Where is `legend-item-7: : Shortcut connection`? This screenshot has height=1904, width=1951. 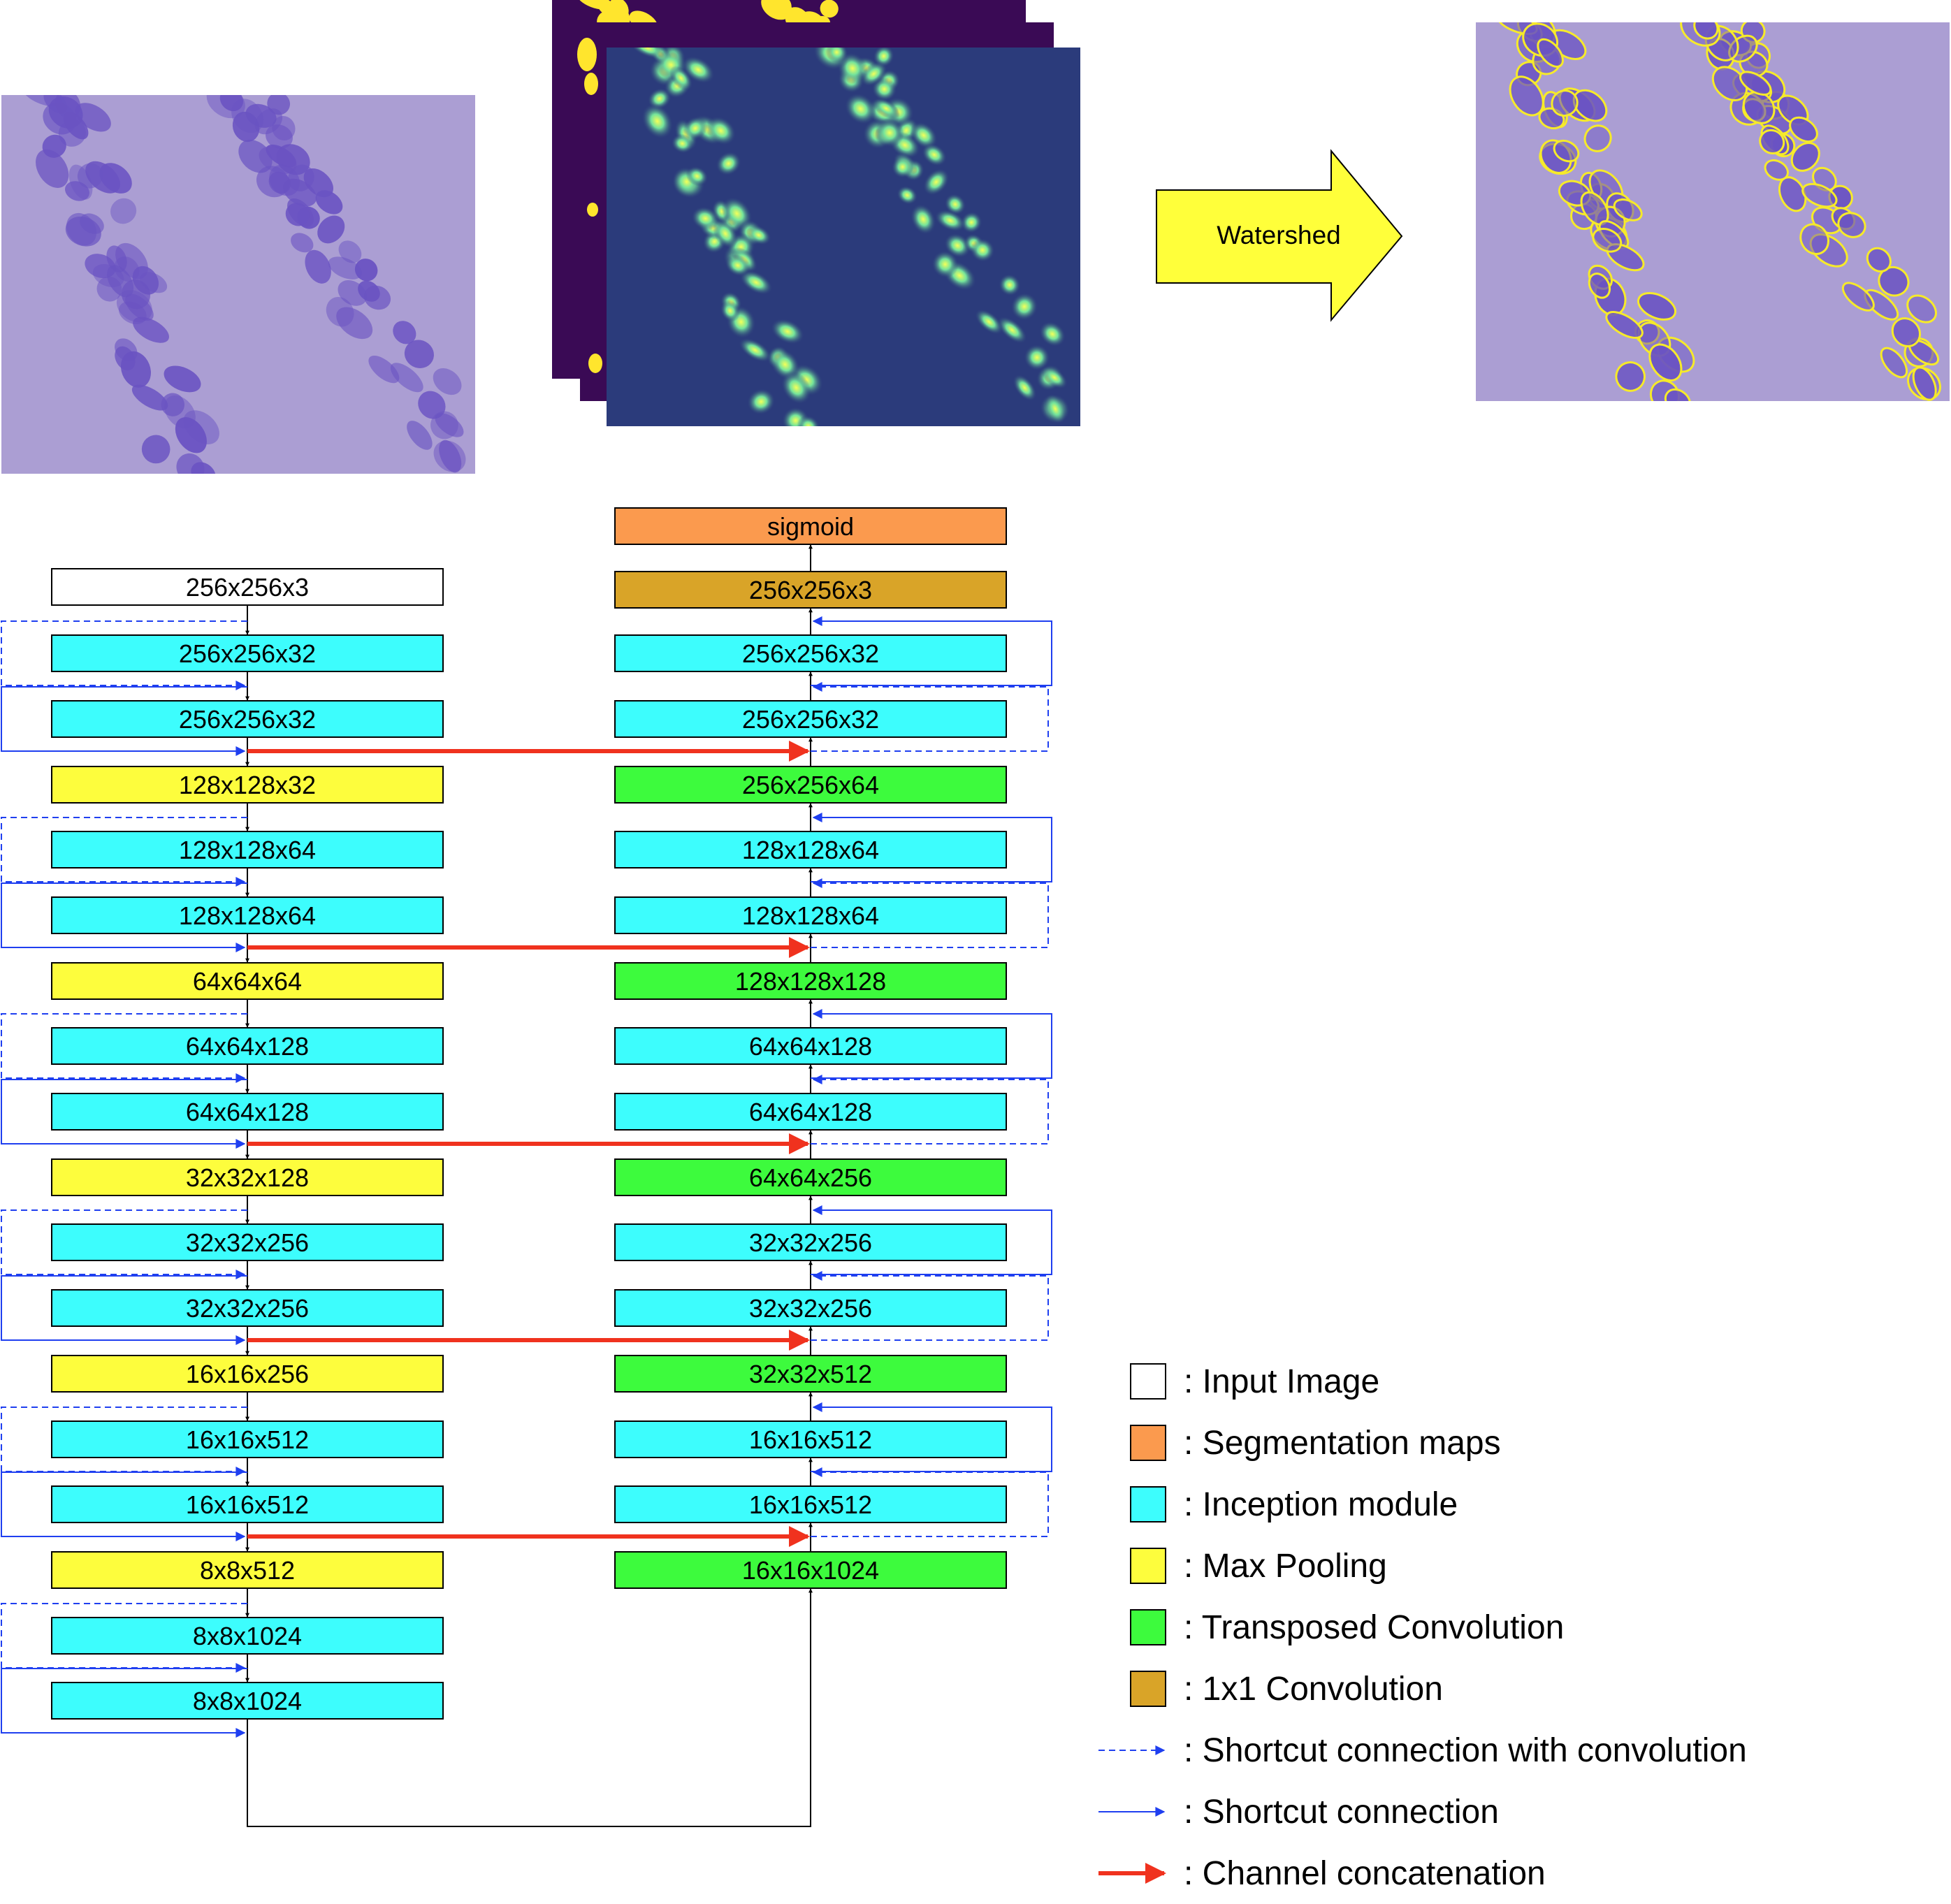
legend-item-7: : Shortcut connection is located at coordinates (1298, 1813).